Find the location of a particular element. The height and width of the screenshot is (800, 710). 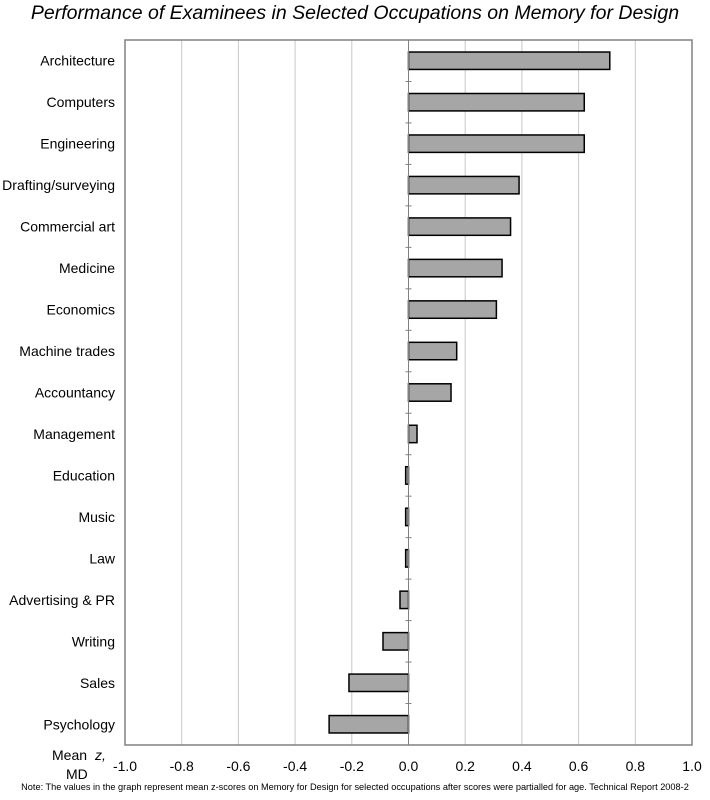

category-label: Commercial art is located at coordinates (67, 227).